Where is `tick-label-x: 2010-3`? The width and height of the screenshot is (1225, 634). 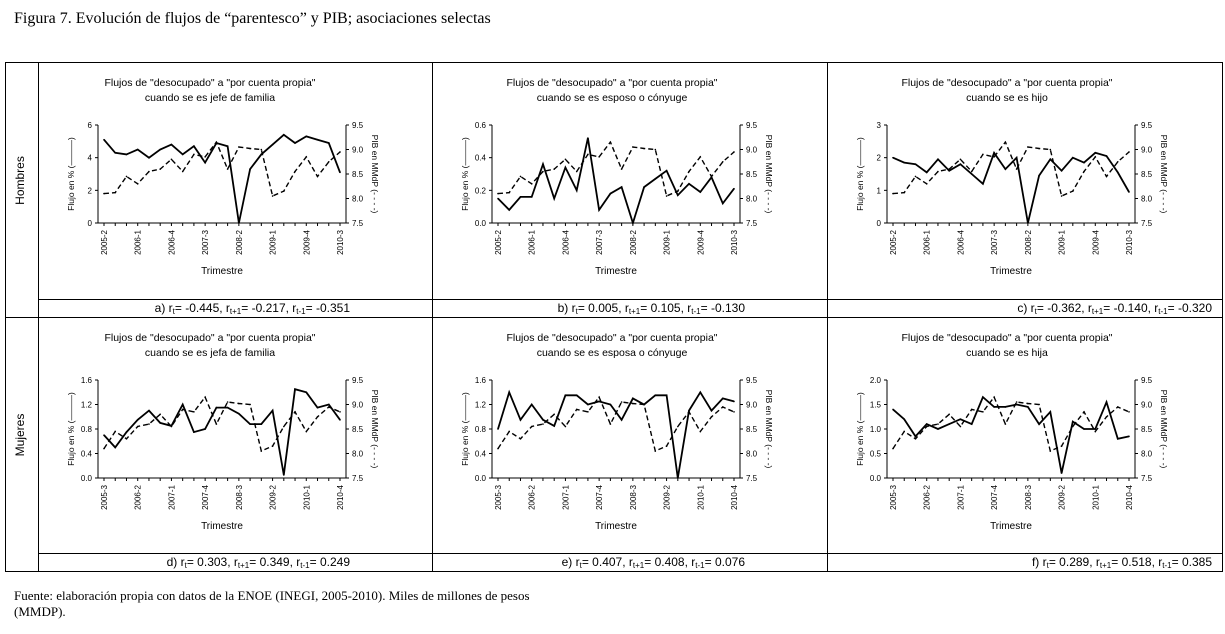
tick-label-x: 2010-3 is located at coordinates (1129, 241).